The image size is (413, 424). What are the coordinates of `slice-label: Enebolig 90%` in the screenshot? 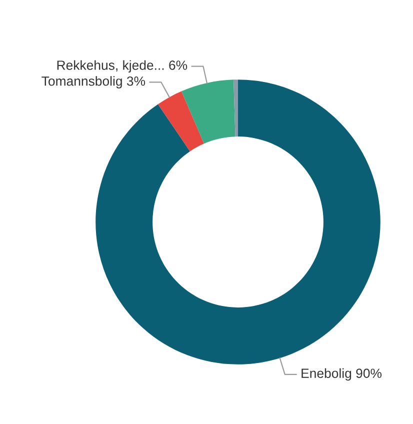 It's located at (342, 374).